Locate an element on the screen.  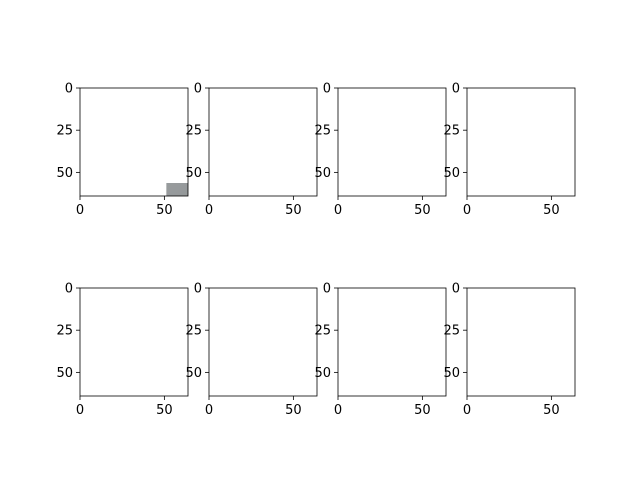
bustard-bird-photo-icon is located at coordinates (390, 142).